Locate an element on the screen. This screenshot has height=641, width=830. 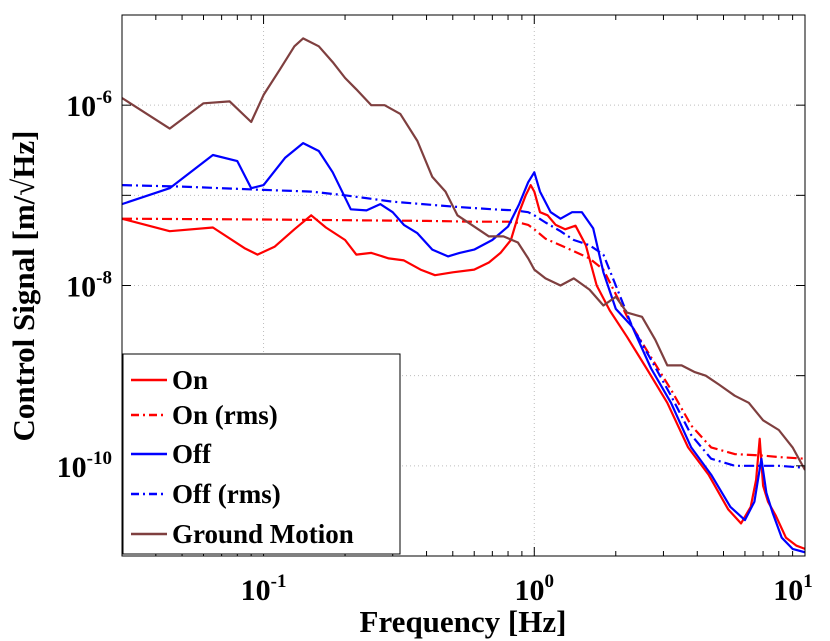
y-tick-label: 10⁻¹⁰ is located at coordinates (84, 466).